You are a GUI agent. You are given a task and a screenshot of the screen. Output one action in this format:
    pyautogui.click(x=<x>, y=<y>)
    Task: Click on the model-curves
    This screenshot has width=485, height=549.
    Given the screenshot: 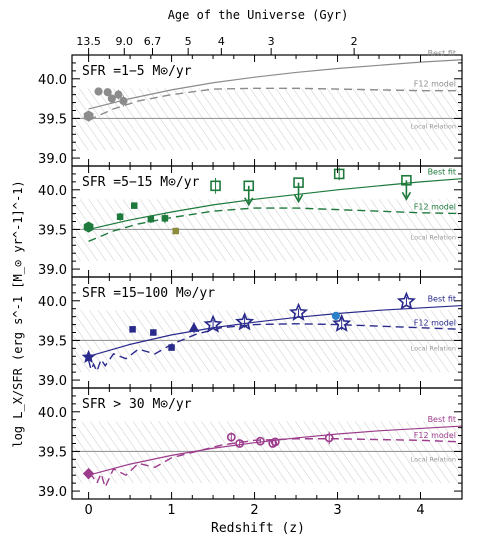 What is the action you would take?
    pyautogui.click(x=275, y=90)
    